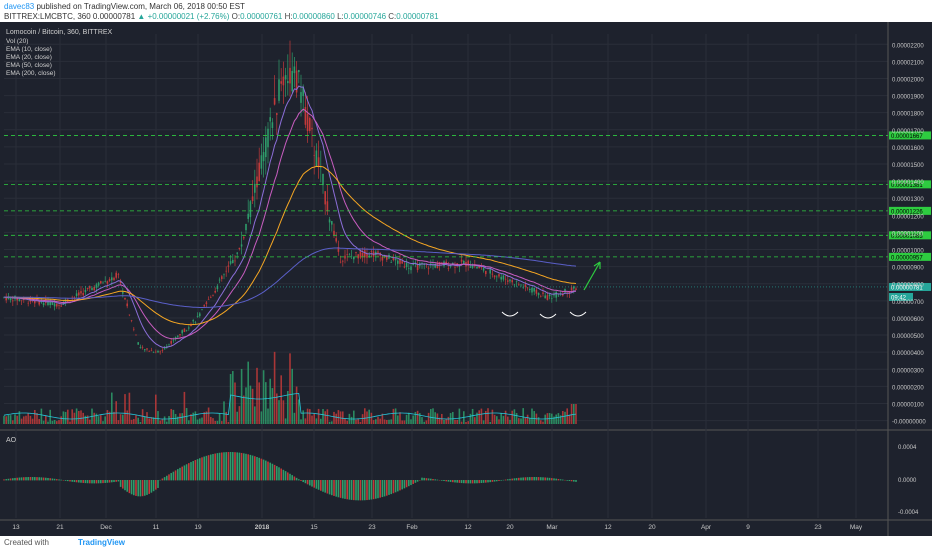 The image size is (932, 550). I want to click on last-price-label: 0.00000781, so click(907, 288).